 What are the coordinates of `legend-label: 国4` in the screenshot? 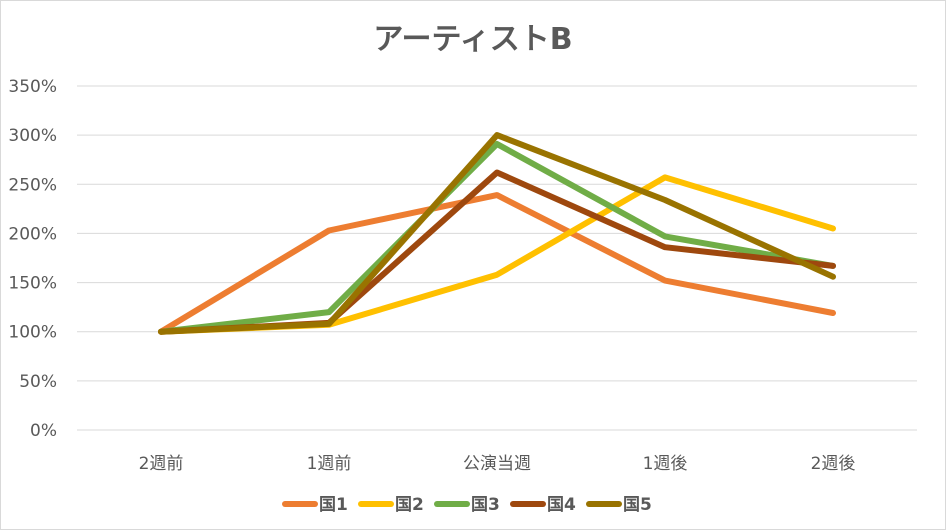 It's located at (561, 505).